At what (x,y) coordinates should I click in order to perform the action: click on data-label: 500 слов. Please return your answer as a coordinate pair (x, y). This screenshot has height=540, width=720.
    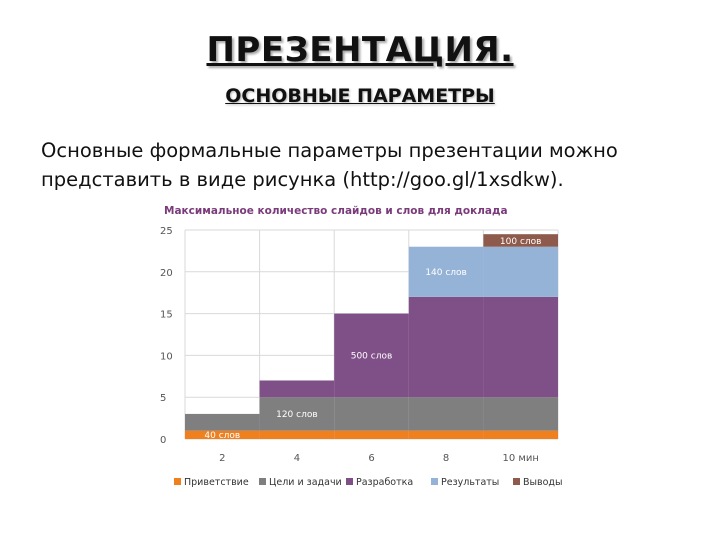
    Looking at the image, I should click on (372, 356).